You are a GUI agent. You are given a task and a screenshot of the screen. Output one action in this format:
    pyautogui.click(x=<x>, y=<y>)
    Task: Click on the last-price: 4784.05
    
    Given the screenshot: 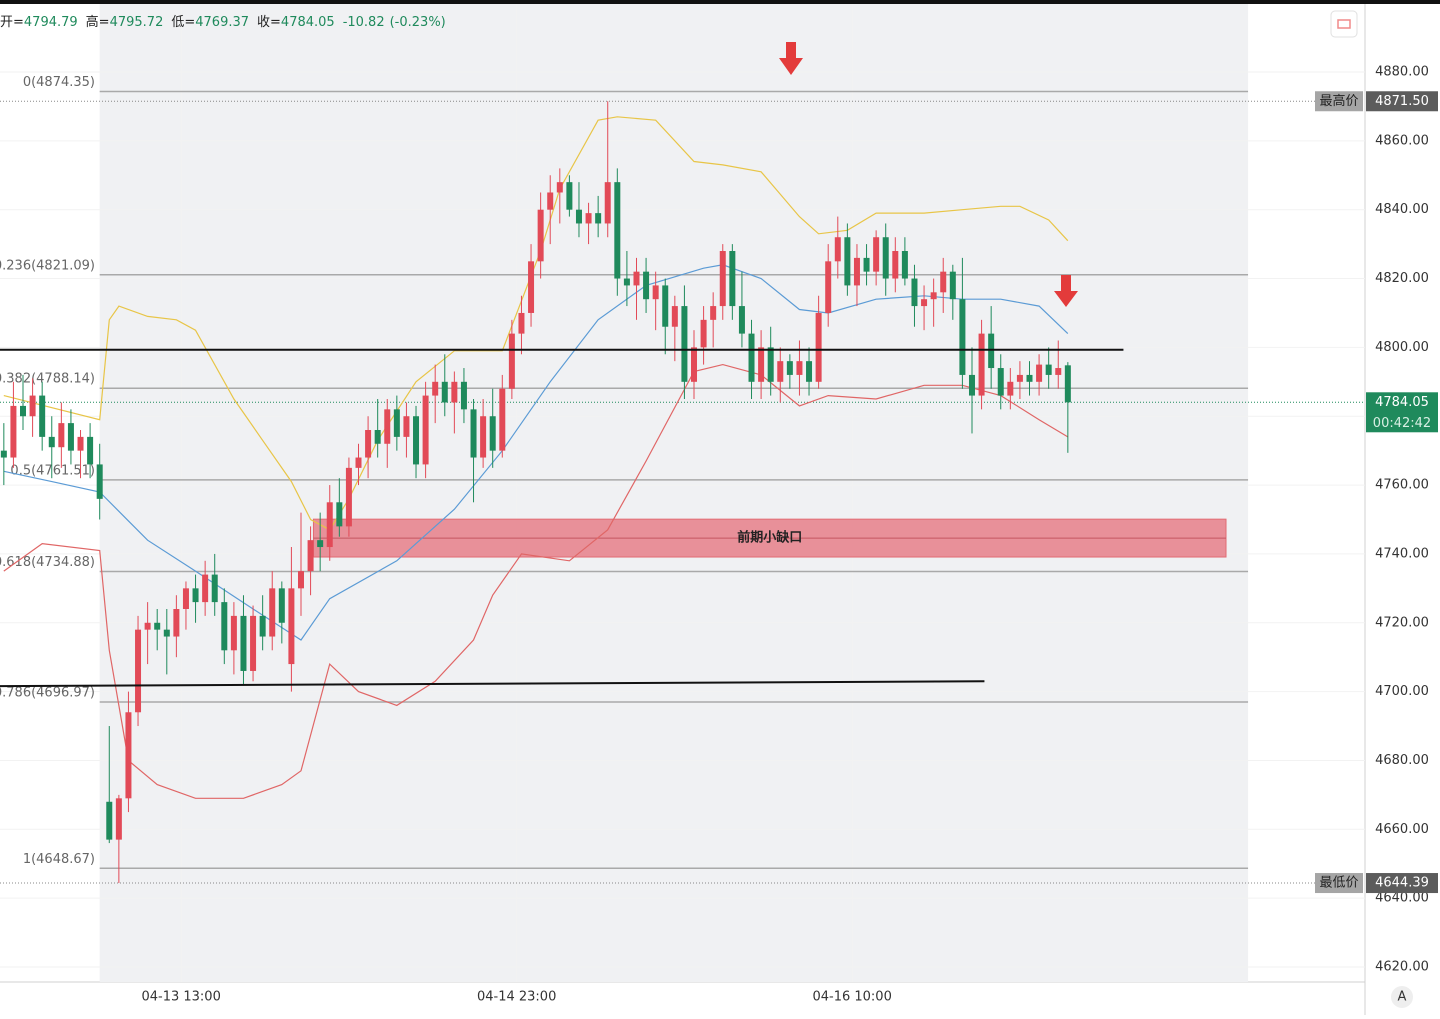 What is the action you would take?
    pyautogui.click(x=1402, y=402)
    